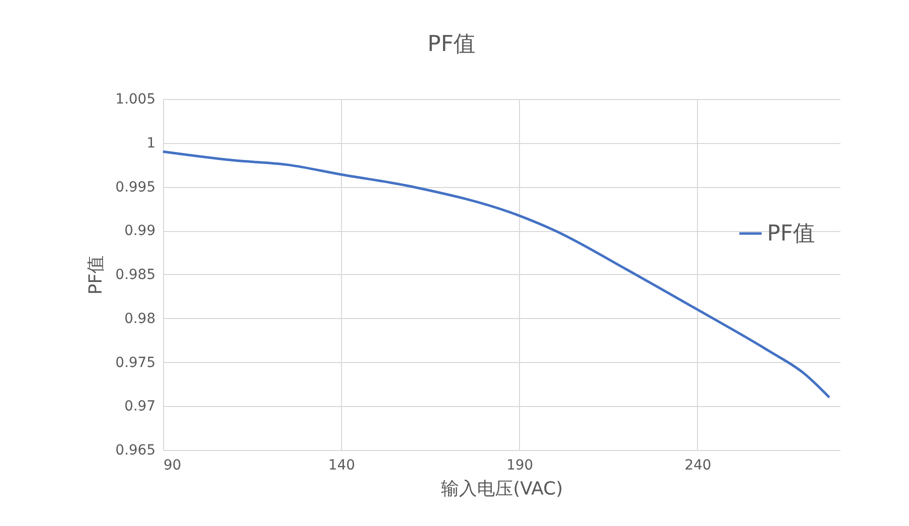 Image resolution: width=909 pixels, height=526 pixels. I want to click on x-axis-title: 输入电压(VAC), so click(502, 489).